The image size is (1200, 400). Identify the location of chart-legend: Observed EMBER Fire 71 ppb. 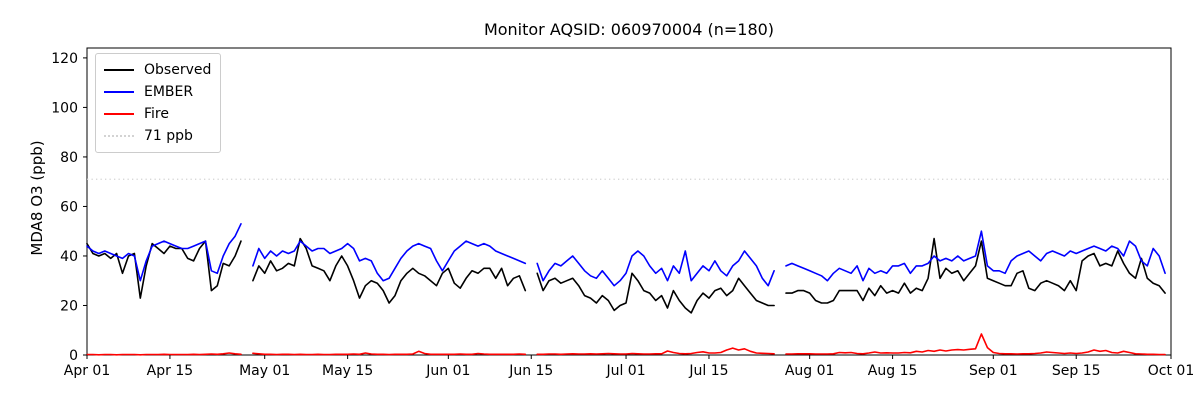
(158, 103).